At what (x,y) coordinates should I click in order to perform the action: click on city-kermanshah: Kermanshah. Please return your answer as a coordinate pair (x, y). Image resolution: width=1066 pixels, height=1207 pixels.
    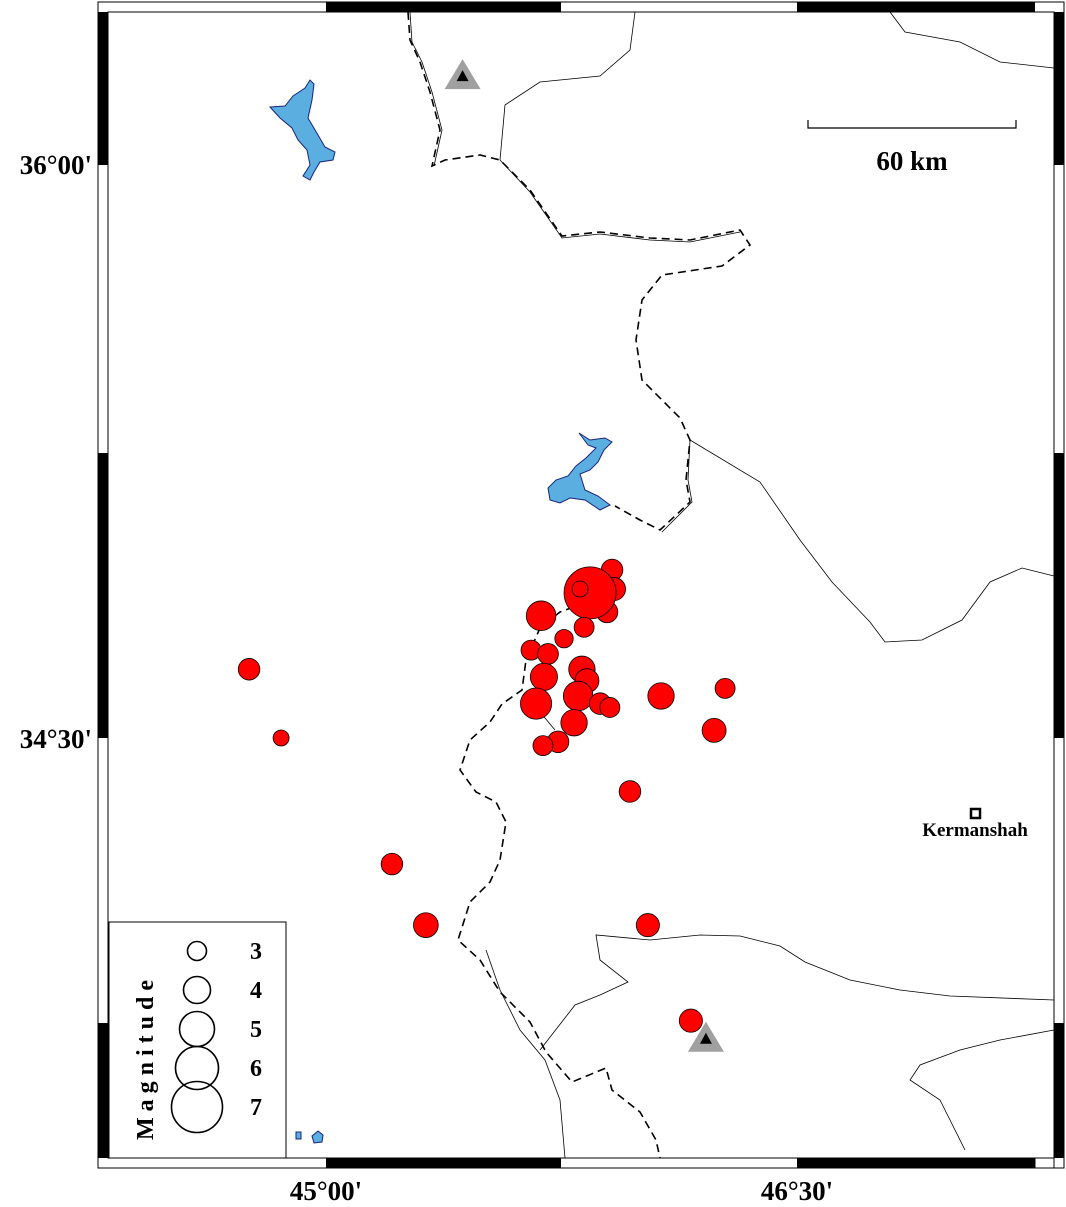
    Looking at the image, I should click on (975, 824).